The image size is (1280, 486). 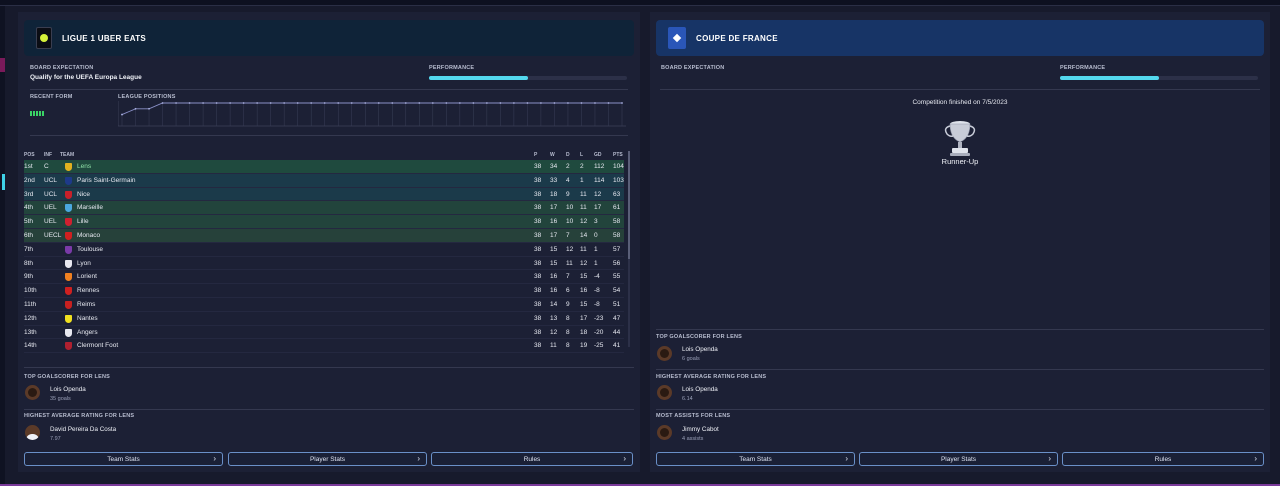 I want to click on cup-top-scorer-label: TOP GOALSCORER FOR LENS, so click(x=699, y=337).